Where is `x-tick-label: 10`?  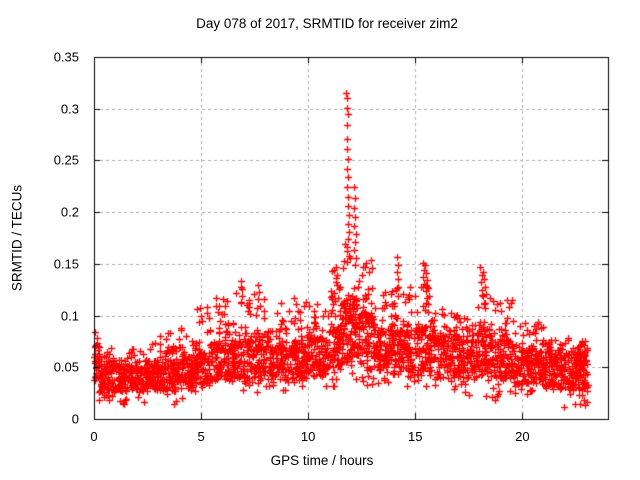
x-tick-label: 10 is located at coordinates (308, 436).